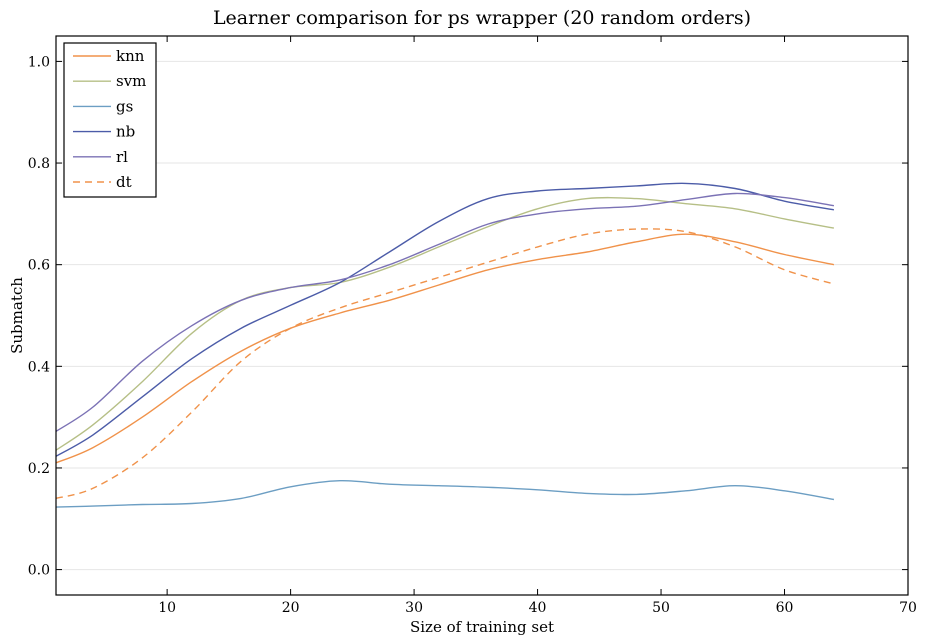  What do you see at coordinates (785, 608) in the screenshot?
I see `x-tick-label: 60` at bounding box center [785, 608].